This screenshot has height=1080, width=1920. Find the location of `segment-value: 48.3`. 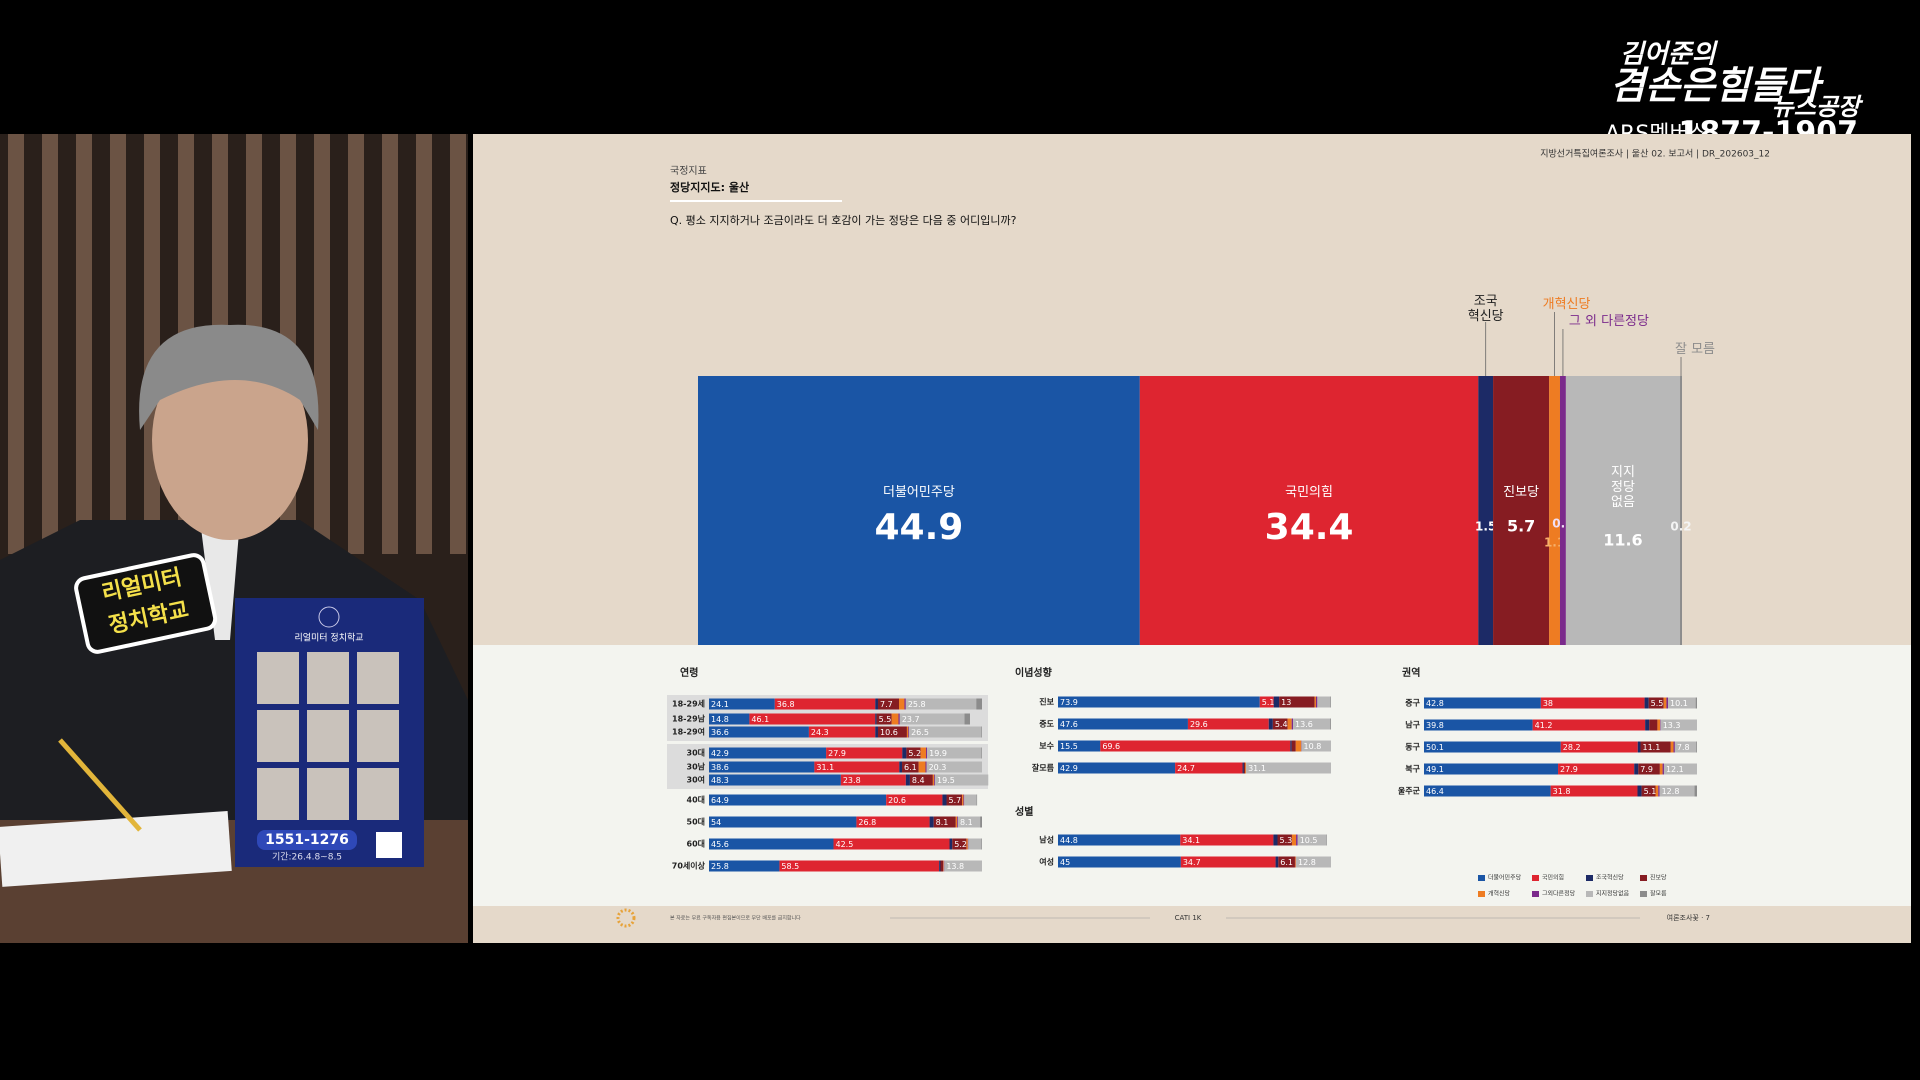

segment-value: 48.3 is located at coordinates (720, 780).